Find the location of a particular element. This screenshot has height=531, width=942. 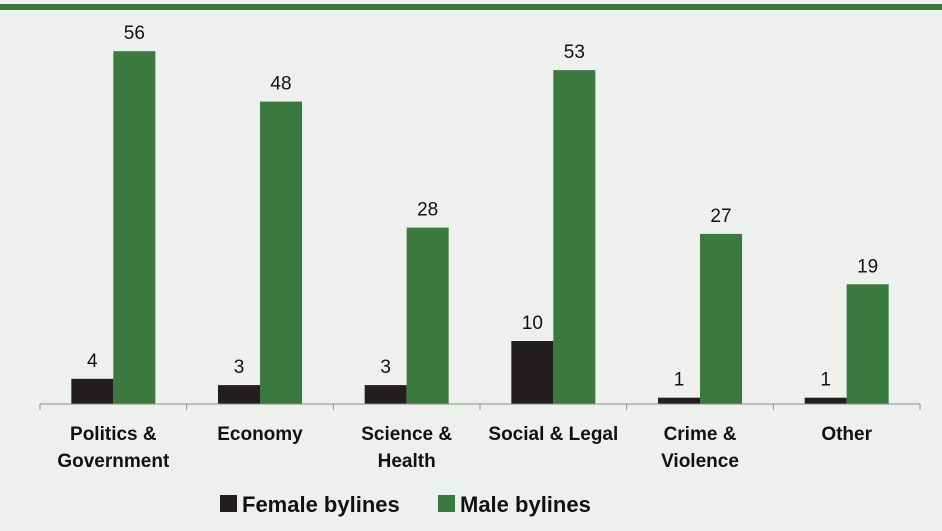

data-label: 4 is located at coordinates (92, 361).